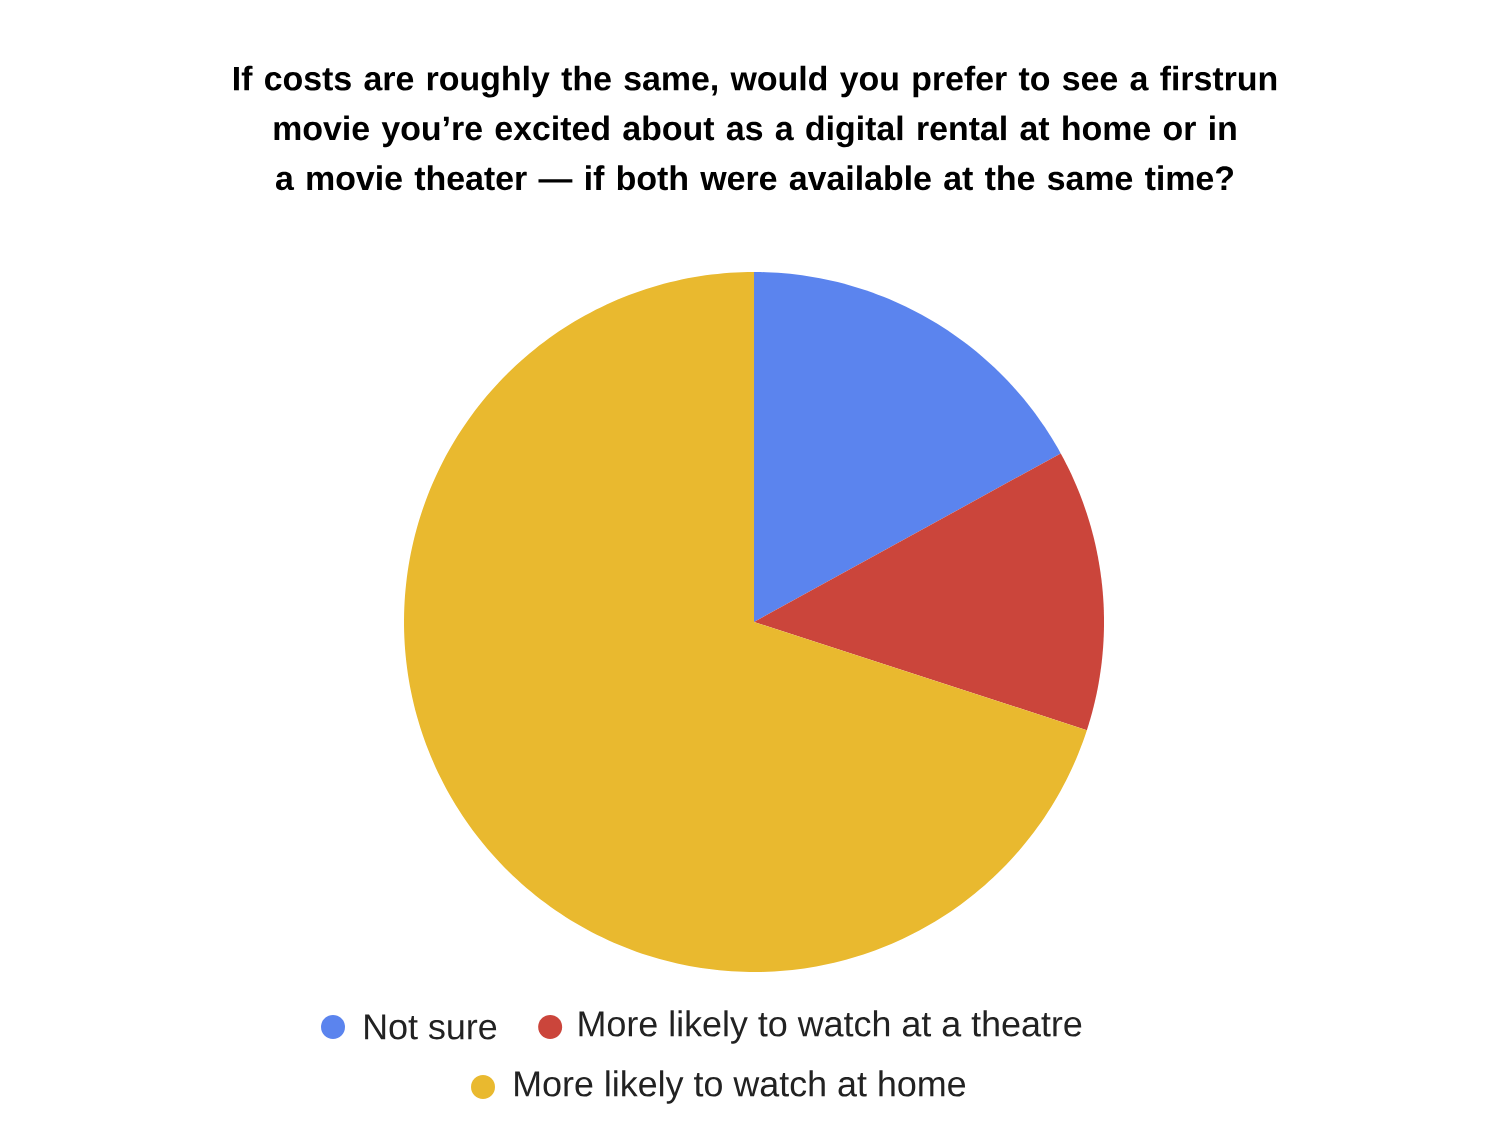 This screenshot has width=1510, height=1122. I want to click on chart-title: If costs are roughly the same, would you prefer to see a firstrun movie you’re excited about as a digital rental at home or in a movie theater — if both were available at the same time?, so click(755, 128).